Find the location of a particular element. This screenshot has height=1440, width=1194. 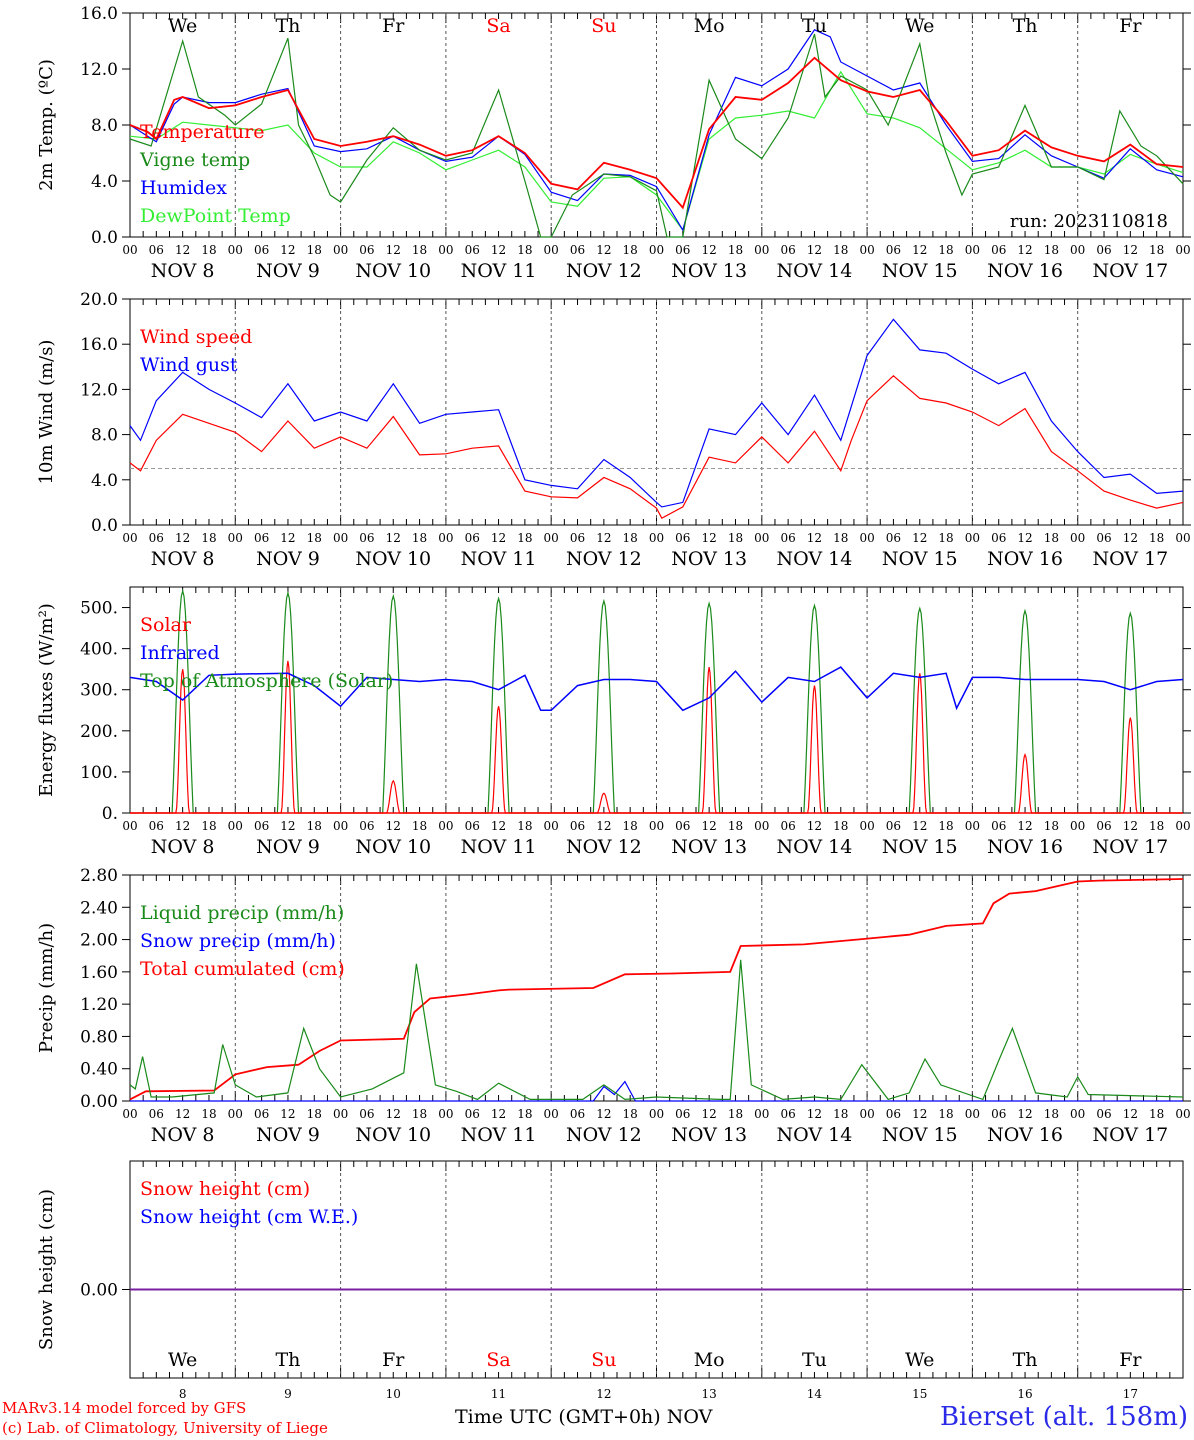

weekday-label: Su is located at coordinates (603, 1360).